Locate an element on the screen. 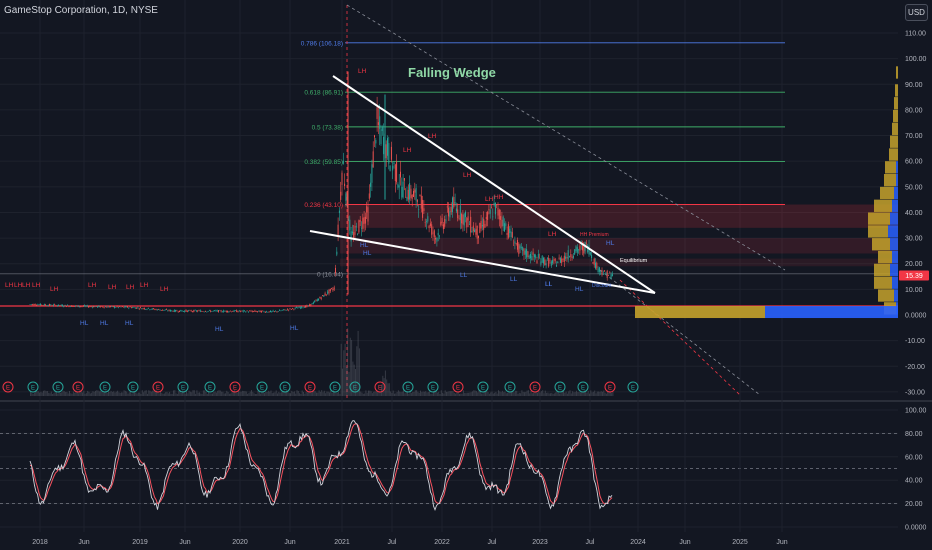 The width and height of the screenshot is (932, 550). currency-button: USD is located at coordinates (916, 12).